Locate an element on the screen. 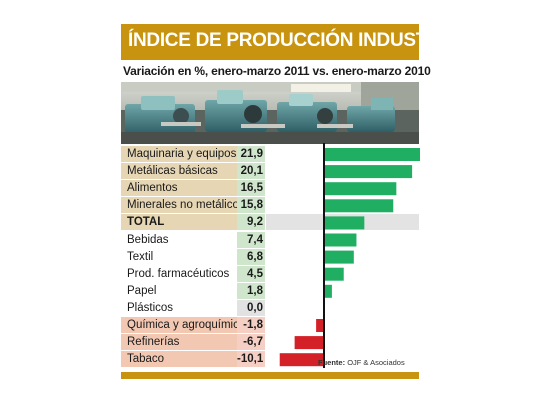 This screenshot has height=405, width=540. bar-maquinaria-y-equipos is located at coordinates (372, 154).